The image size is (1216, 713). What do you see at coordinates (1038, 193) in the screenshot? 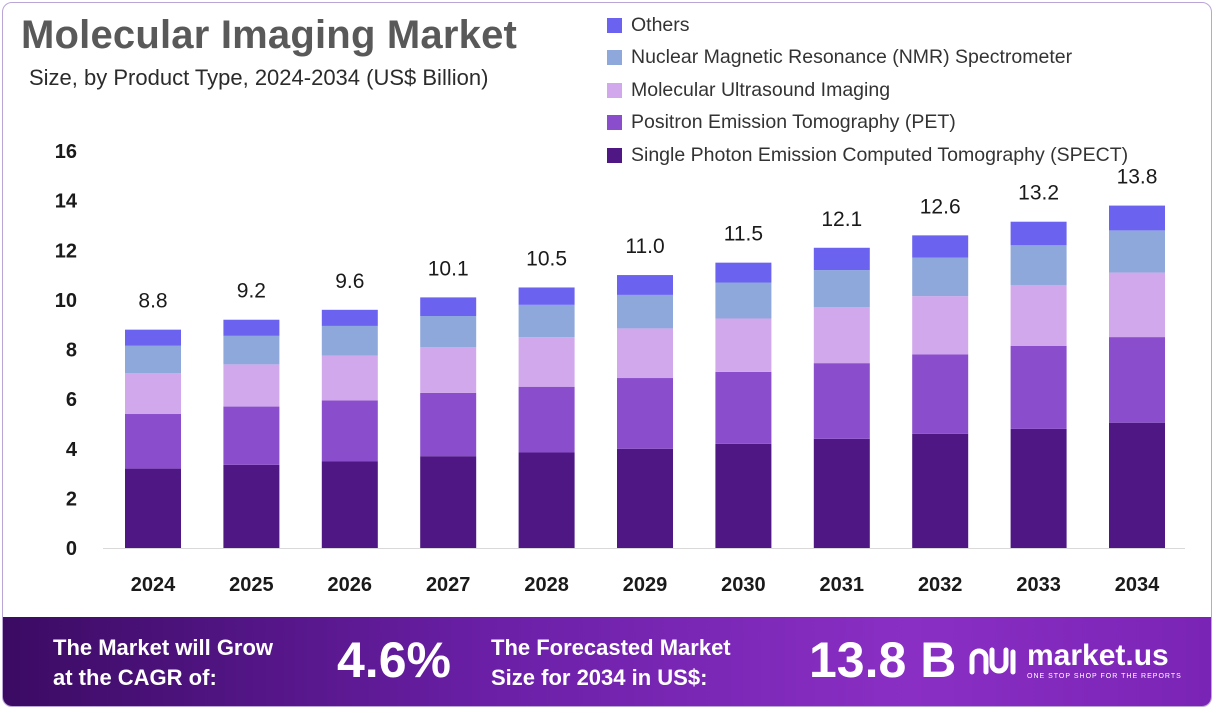
I see `total-label-2033: 13.2` at bounding box center [1038, 193].